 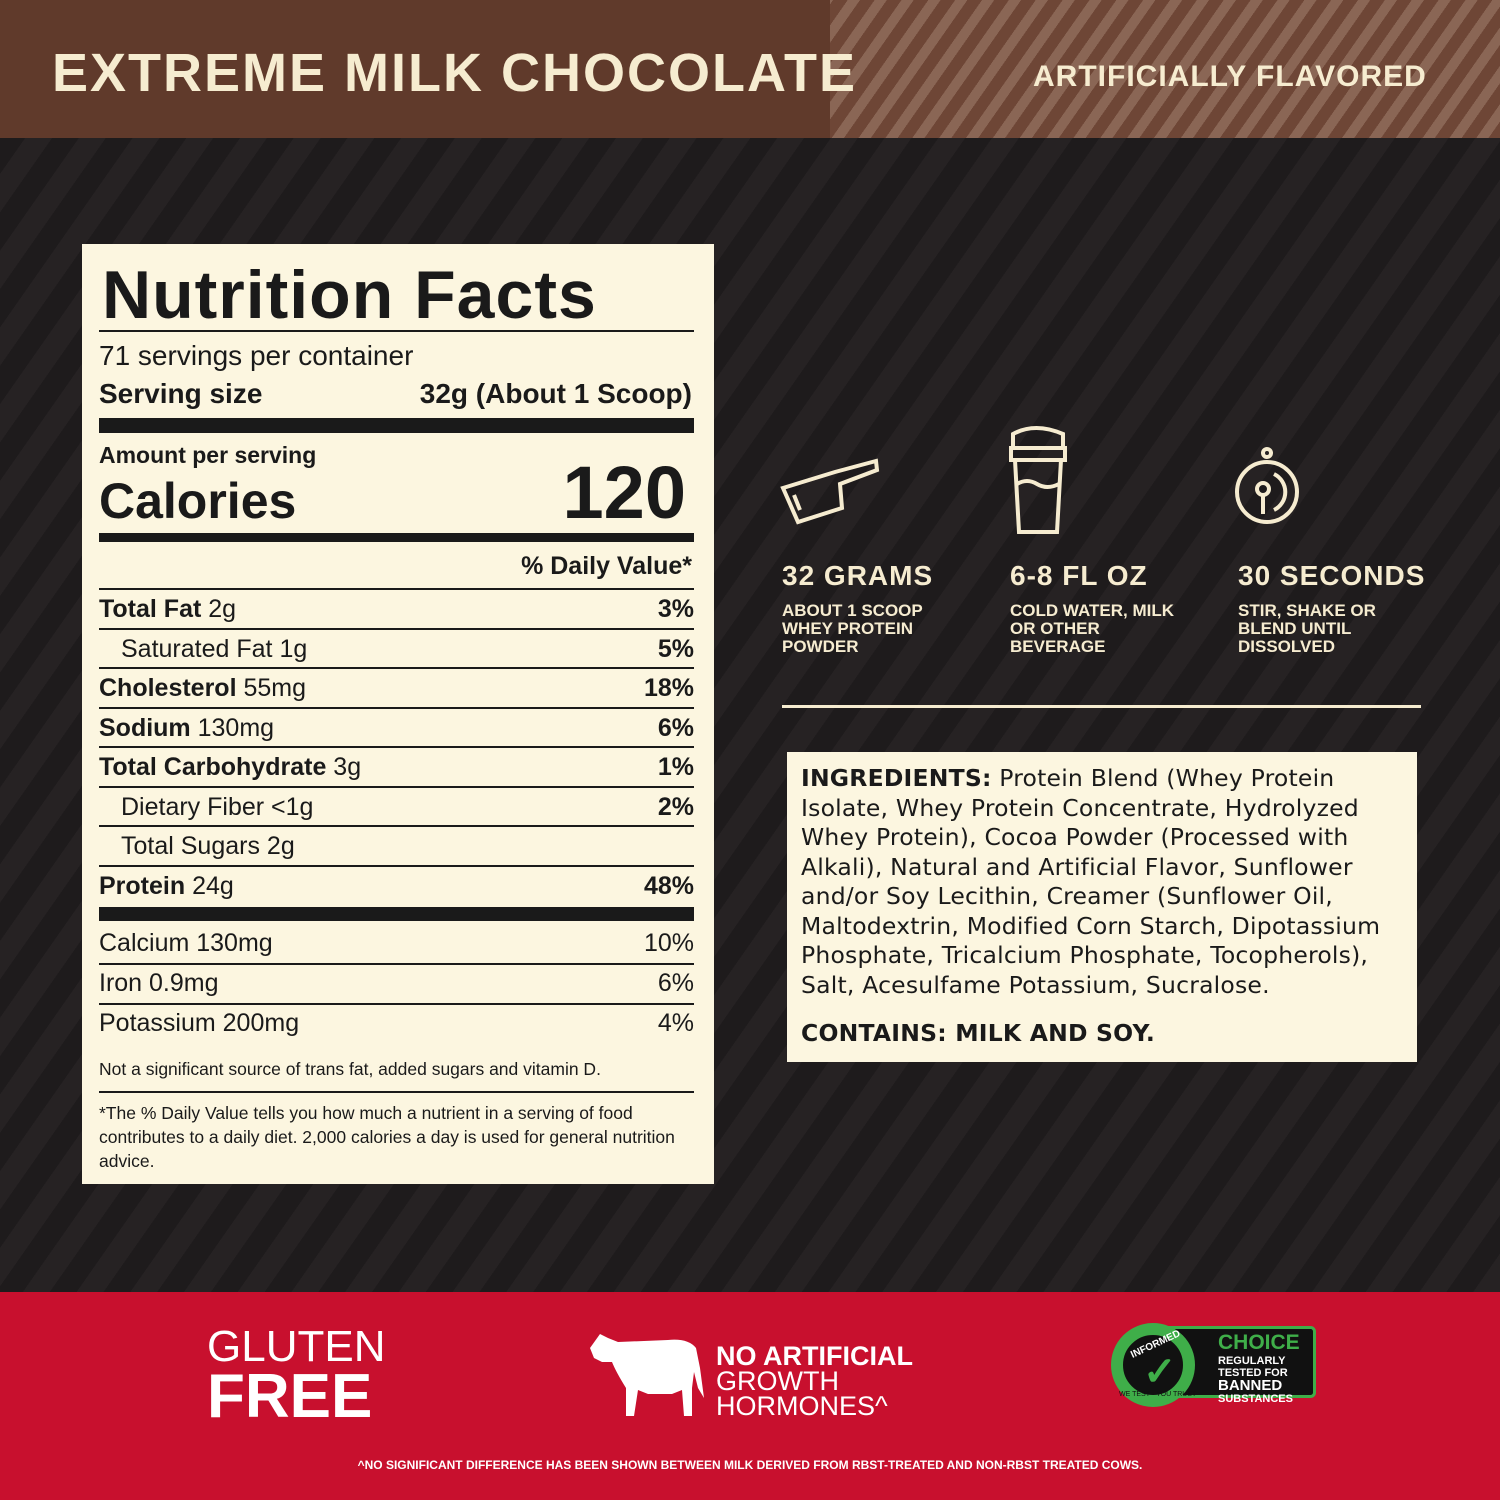 What do you see at coordinates (1158, 1394) in the screenshot?
I see `we-test-text: WE TEST · YOU TRUST` at bounding box center [1158, 1394].